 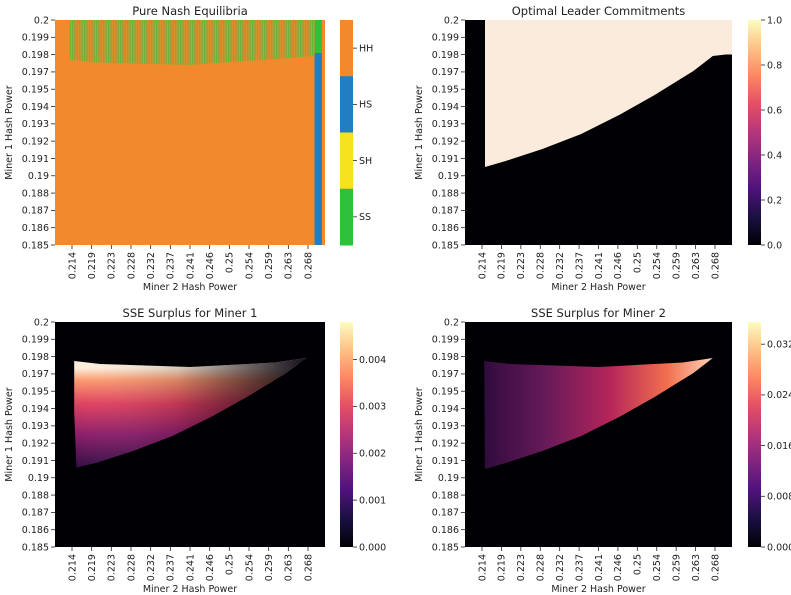 What do you see at coordinates (35, 107) in the screenshot?
I see `y-tick-label: 0.194` at bounding box center [35, 107].